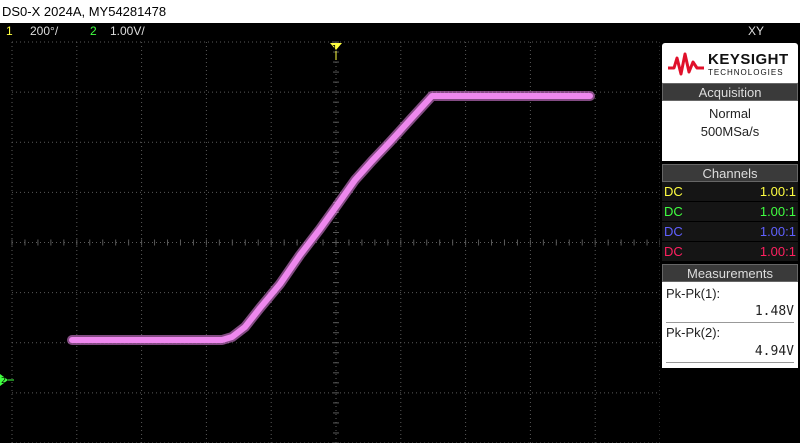  Describe the element at coordinates (748, 59) in the screenshot. I see `brand-name: KEYSIGHT` at that location.